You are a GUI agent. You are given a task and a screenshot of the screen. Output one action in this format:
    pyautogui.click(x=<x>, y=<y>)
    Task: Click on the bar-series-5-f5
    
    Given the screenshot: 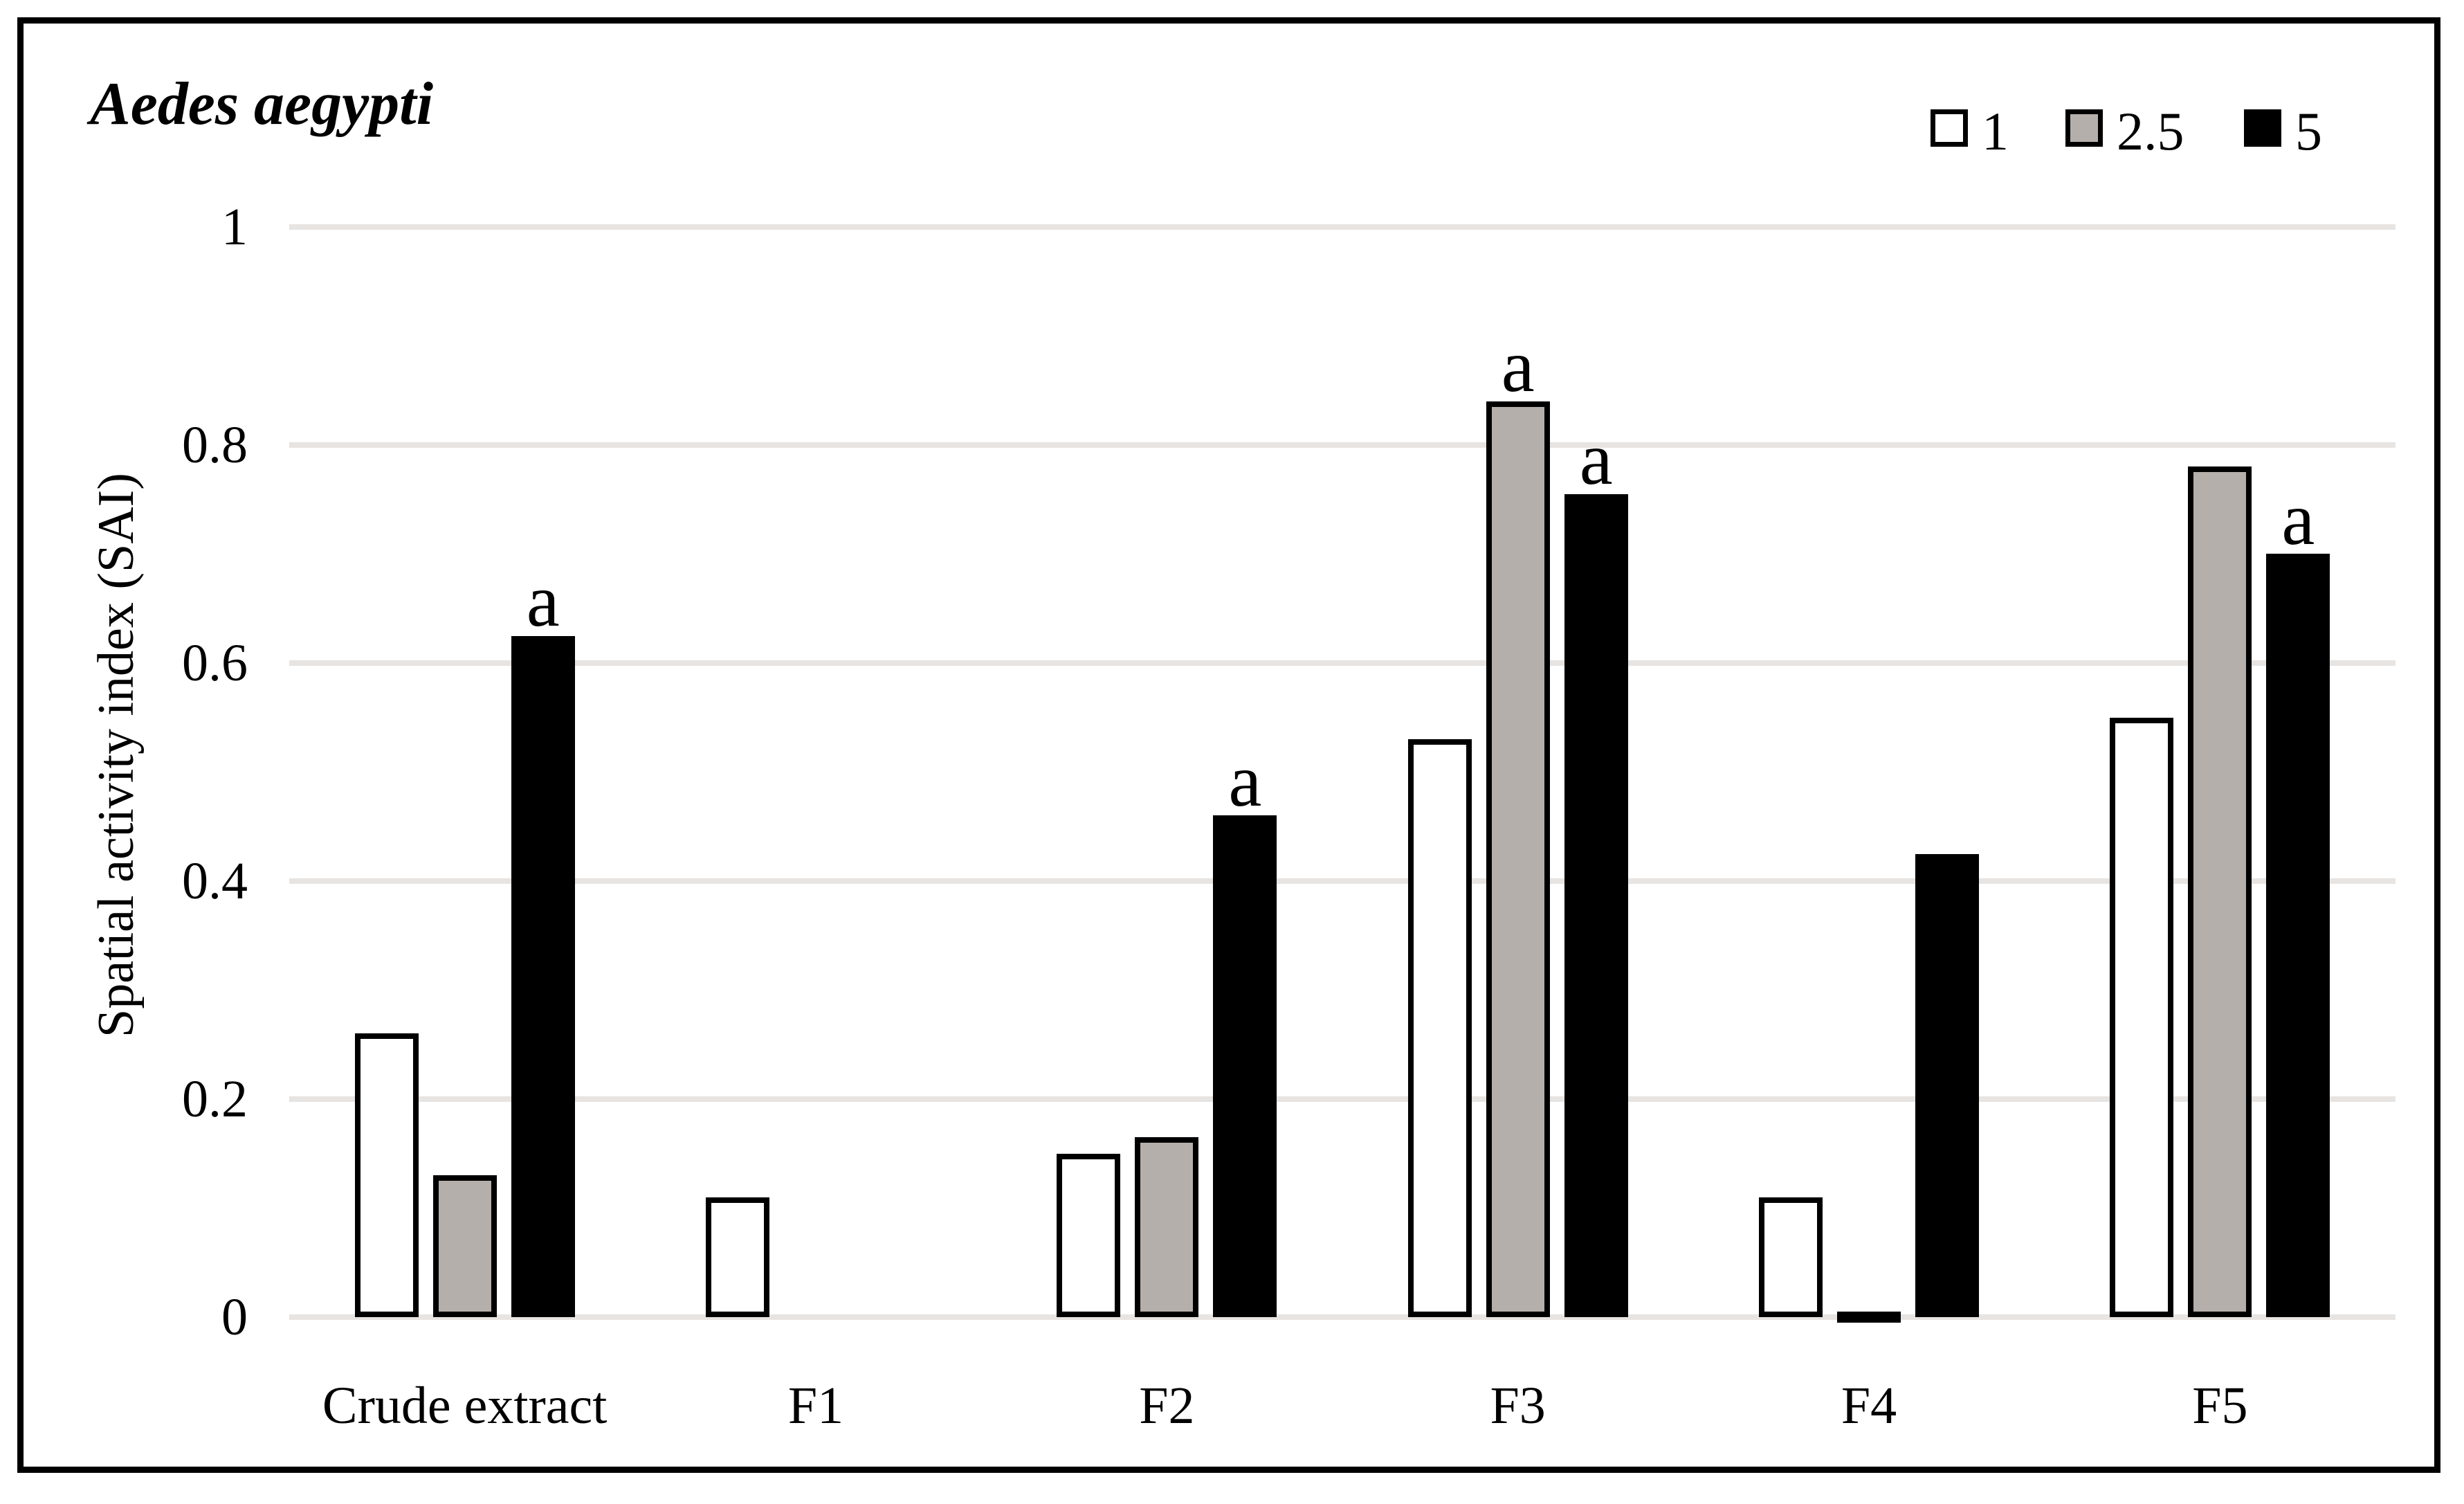 What is the action you would take?
    pyautogui.click(x=2298, y=935)
    